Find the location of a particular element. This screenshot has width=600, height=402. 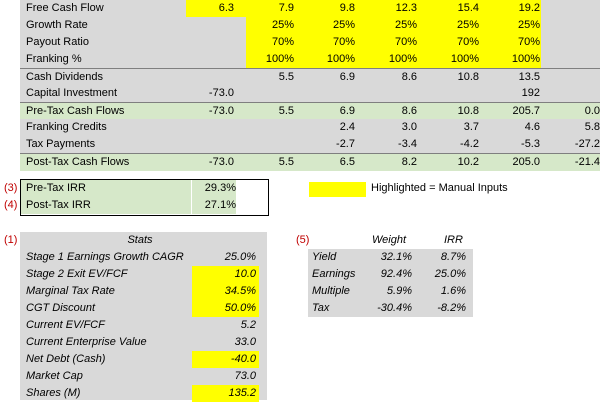

cell-value: 10.2 is located at coordinates (468, 162).